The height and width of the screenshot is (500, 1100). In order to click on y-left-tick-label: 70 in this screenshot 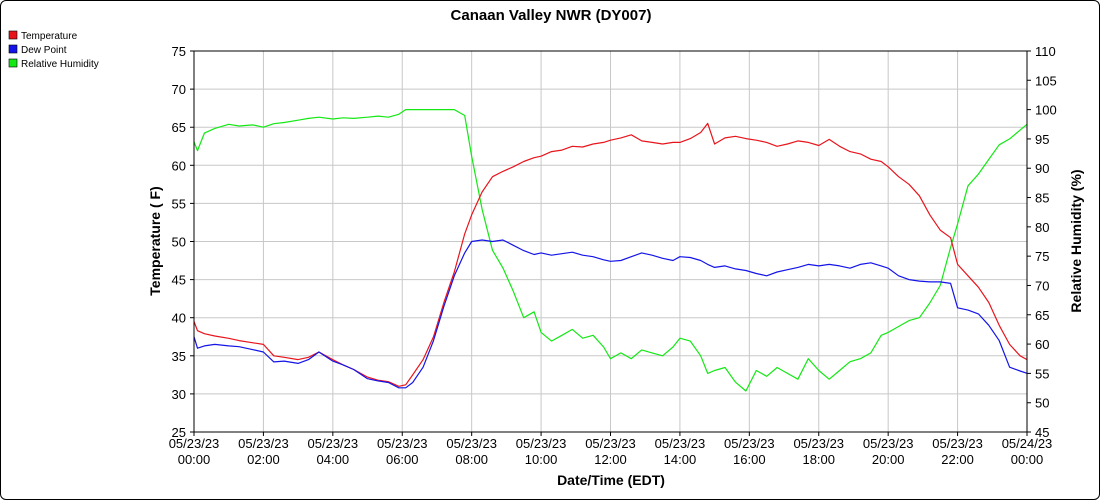, I will do `click(179, 89)`.